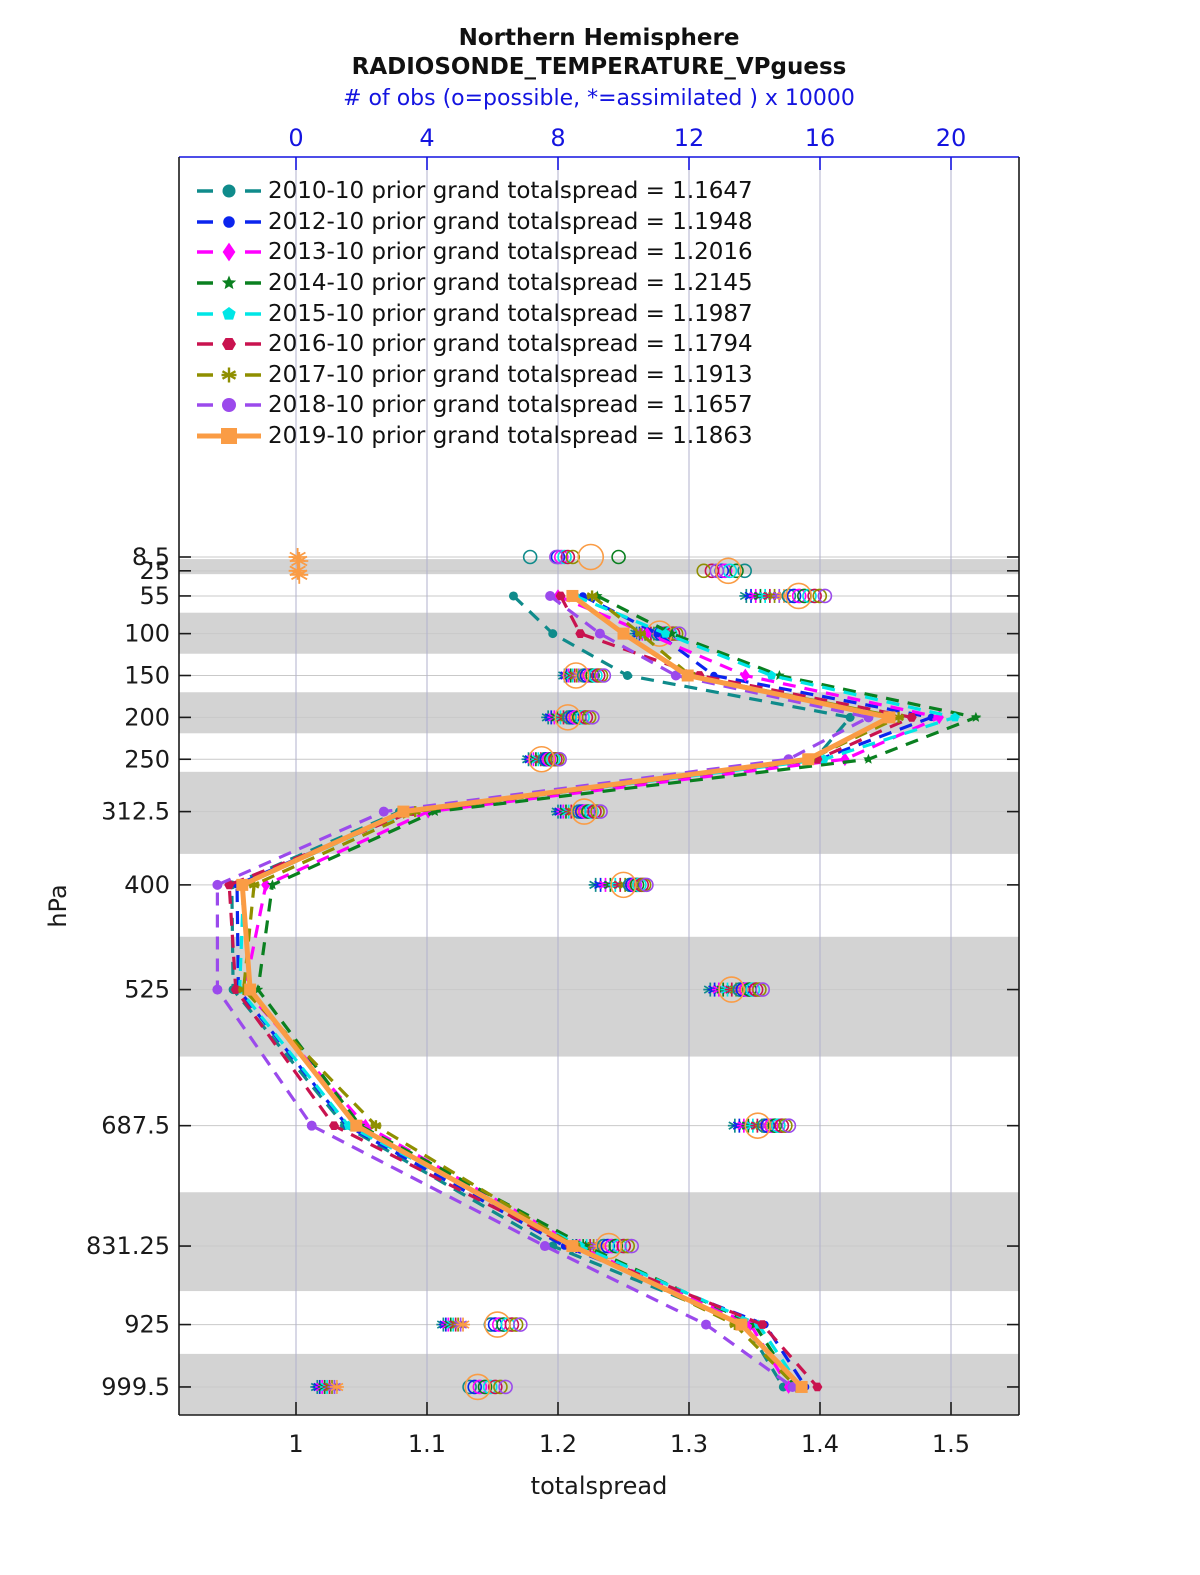 The image size is (1200, 1575). What do you see at coordinates (510, 313) in the screenshot?
I see `legend-label: 2015-10 prior grand totalspread = 1.1987` at bounding box center [510, 313].